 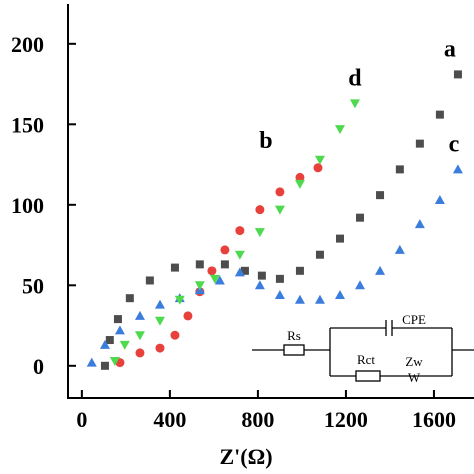 What do you see at coordinates (27, 205) in the screenshot?
I see `y-tick-label: 100` at bounding box center [27, 205].